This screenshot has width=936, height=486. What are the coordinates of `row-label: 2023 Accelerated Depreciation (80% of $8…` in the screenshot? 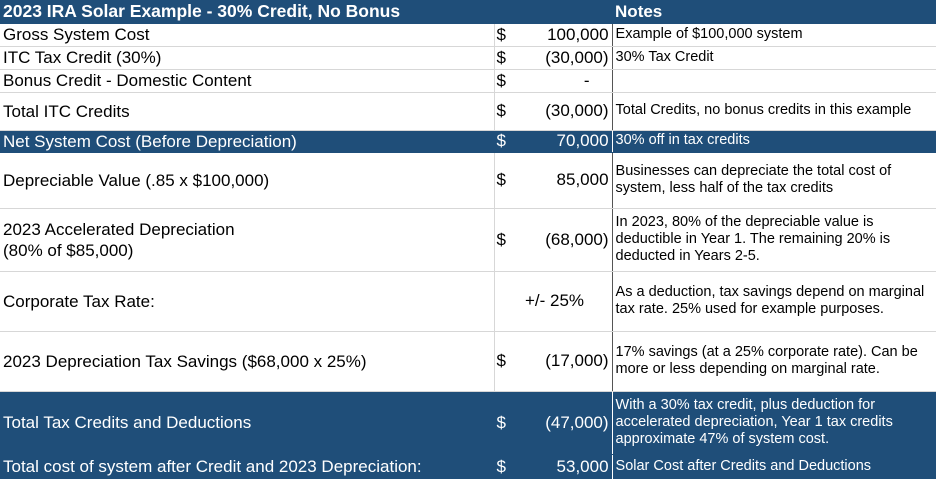 It's located at (247, 240).